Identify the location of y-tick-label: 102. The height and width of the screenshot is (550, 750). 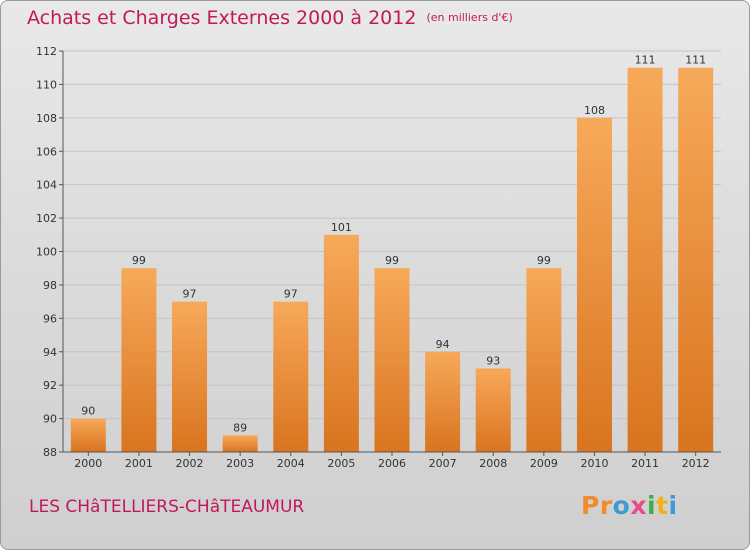
(46, 218).